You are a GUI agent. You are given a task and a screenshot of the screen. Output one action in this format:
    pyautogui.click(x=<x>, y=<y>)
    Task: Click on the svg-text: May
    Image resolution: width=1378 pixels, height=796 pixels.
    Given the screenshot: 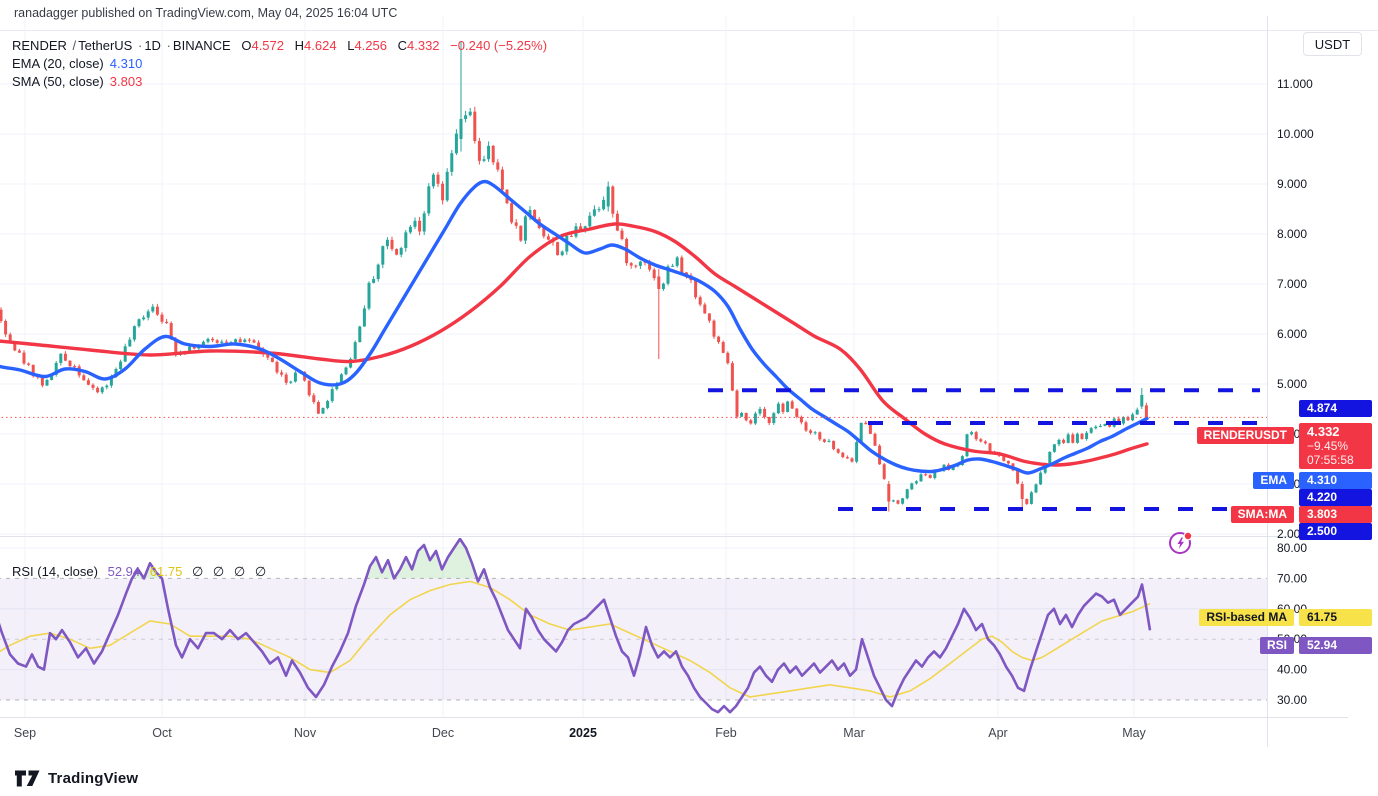 What is the action you would take?
    pyautogui.click(x=1134, y=733)
    